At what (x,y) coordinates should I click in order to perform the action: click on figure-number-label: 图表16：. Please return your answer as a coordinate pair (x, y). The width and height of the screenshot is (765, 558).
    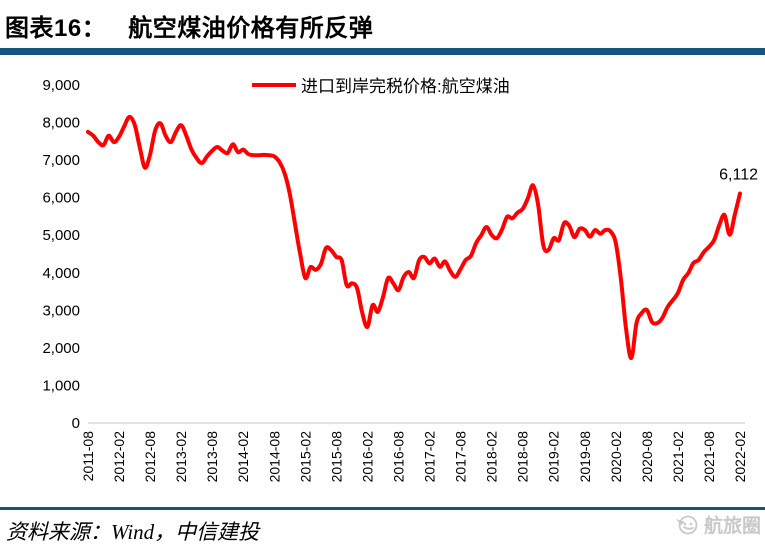
    Looking at the image, I should click on (56, 28).